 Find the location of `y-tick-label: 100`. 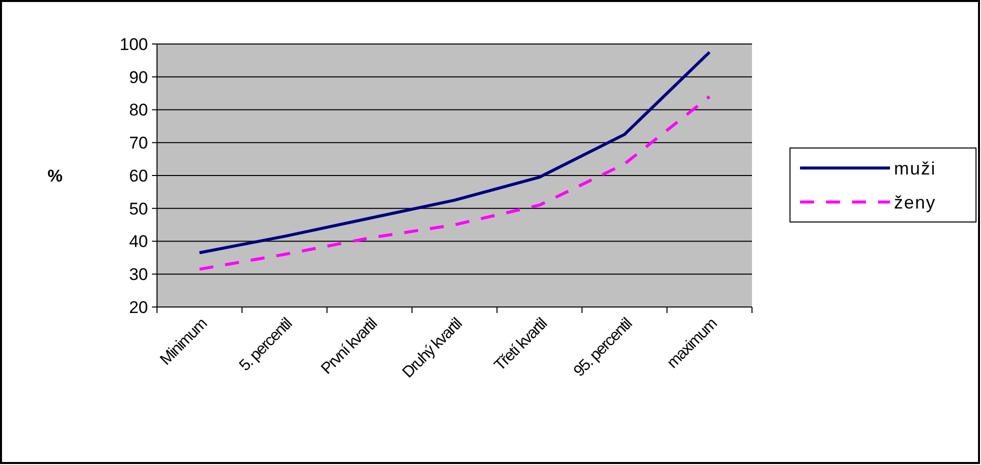

y-tick-label: 100 is located at coordinates (134, 44).